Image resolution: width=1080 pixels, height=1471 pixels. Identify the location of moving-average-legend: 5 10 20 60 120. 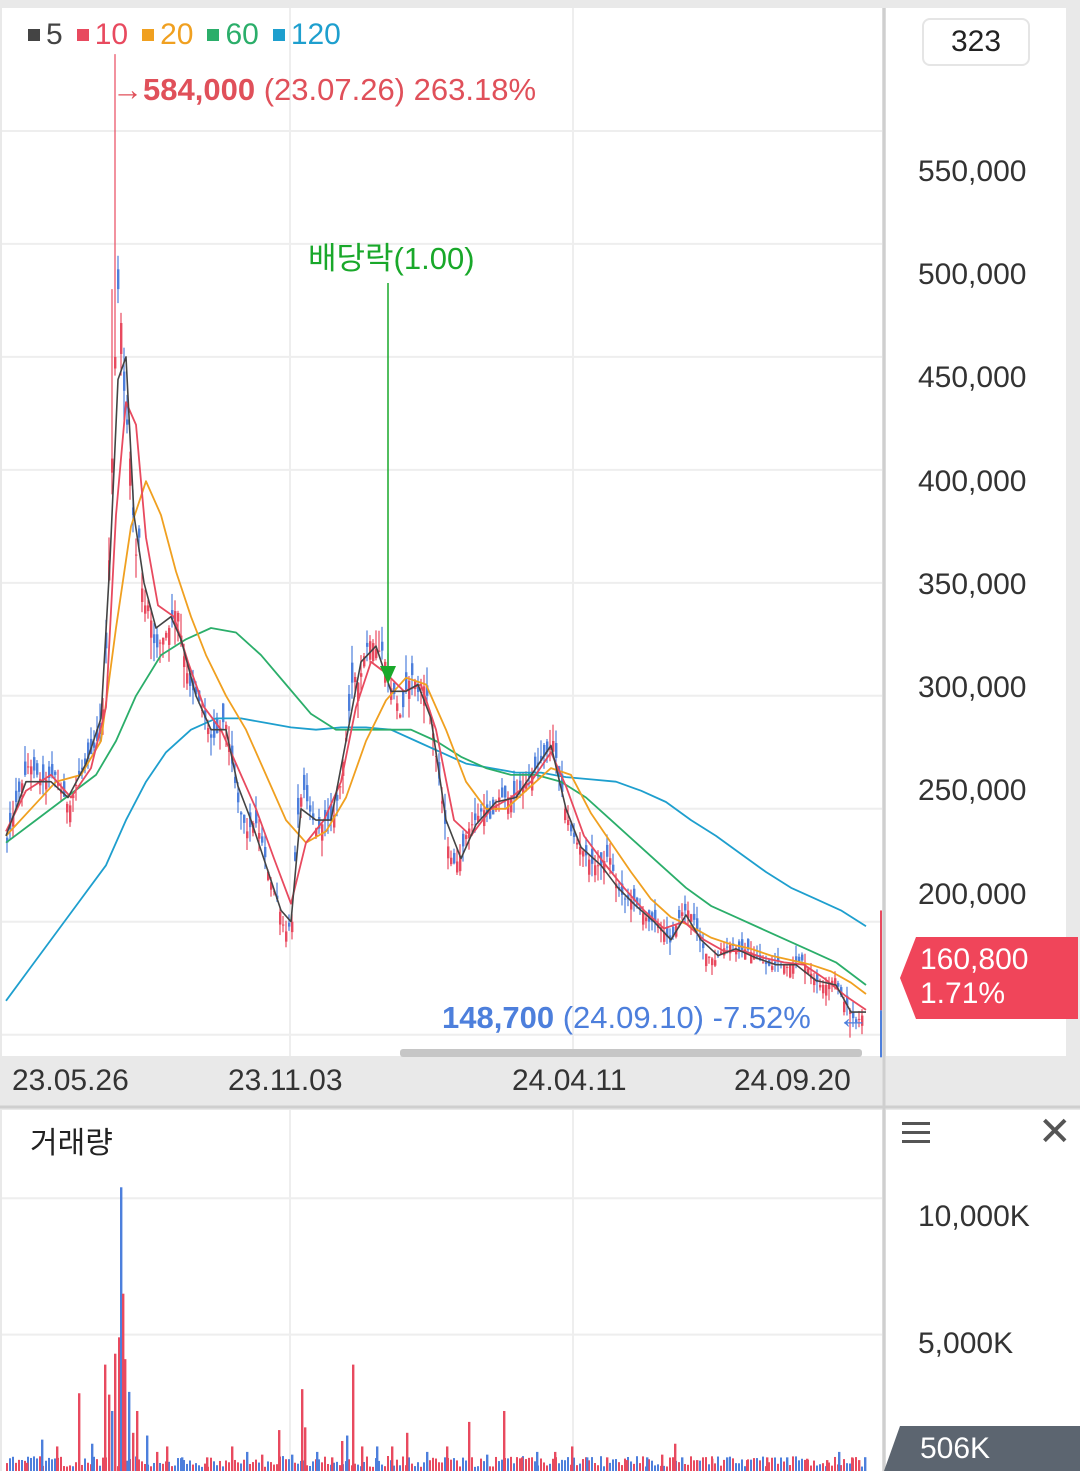
(184, 35).